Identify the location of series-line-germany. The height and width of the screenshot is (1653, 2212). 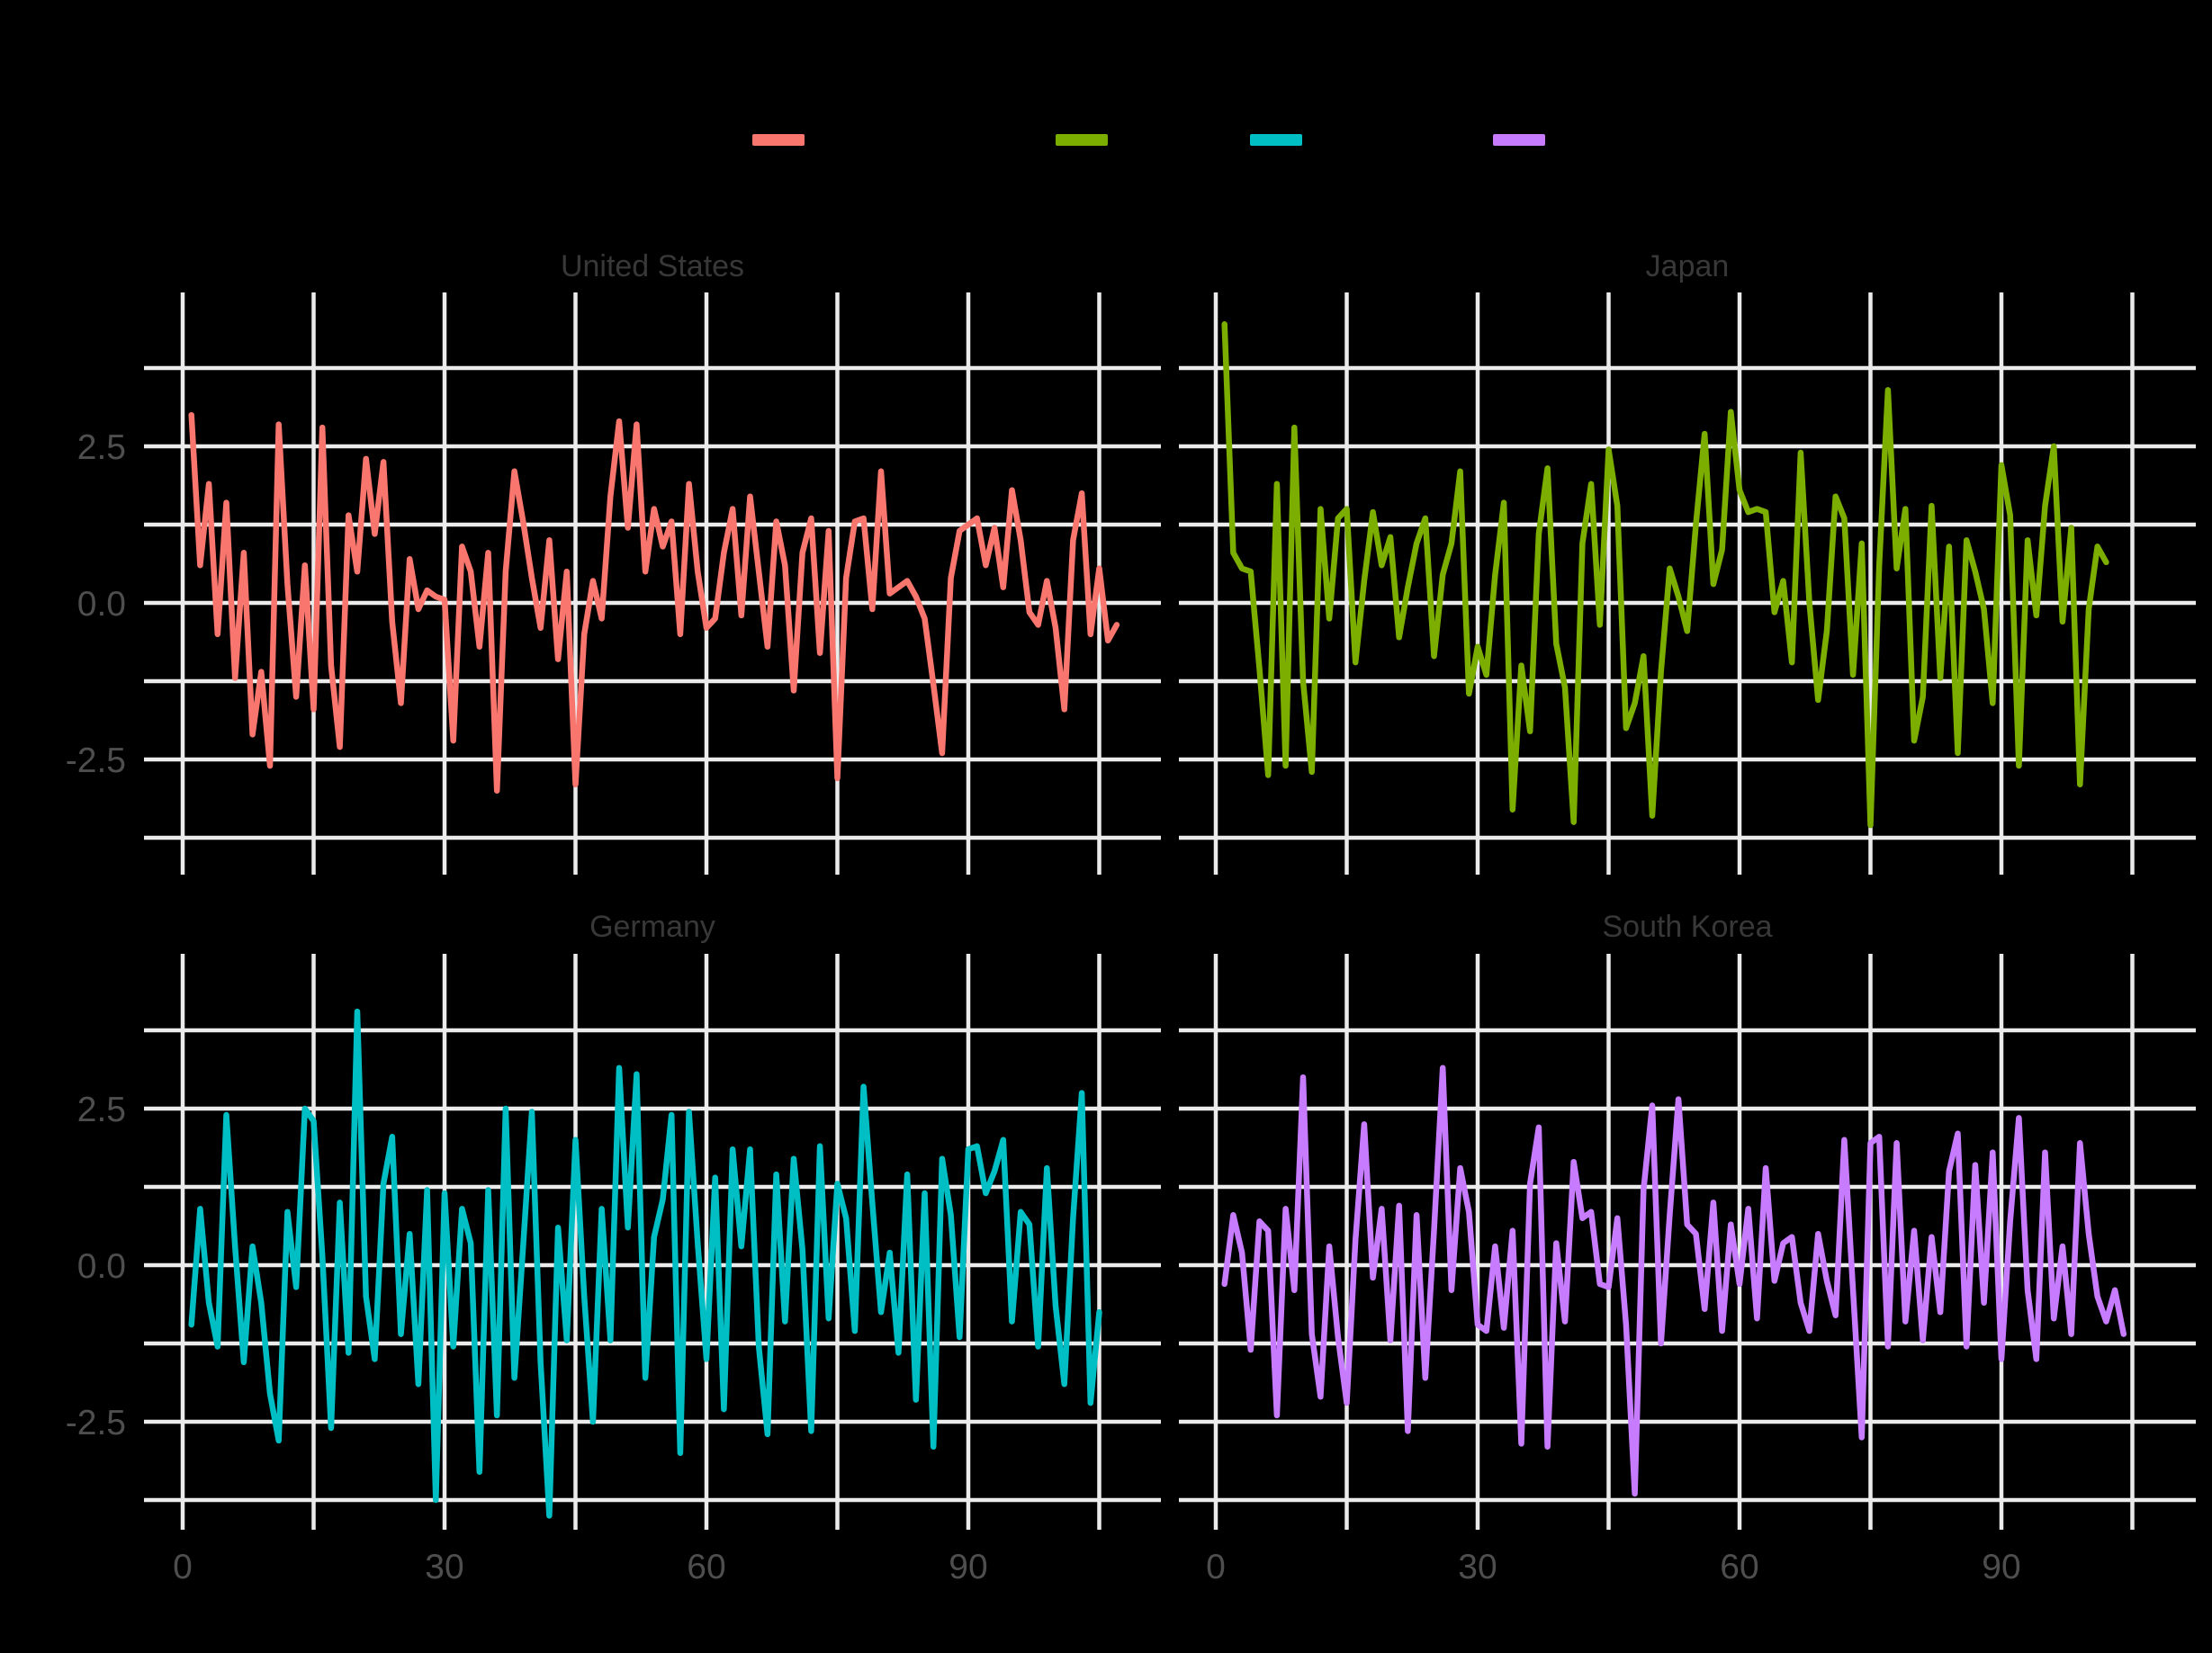
(645, 1263).